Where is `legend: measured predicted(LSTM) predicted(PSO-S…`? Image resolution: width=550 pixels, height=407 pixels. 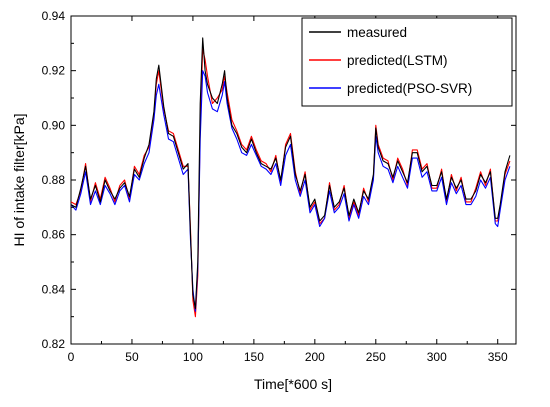
legend: measured predicted(LSTM) predicted(PSO-S… is located at coordinates (407, 62).